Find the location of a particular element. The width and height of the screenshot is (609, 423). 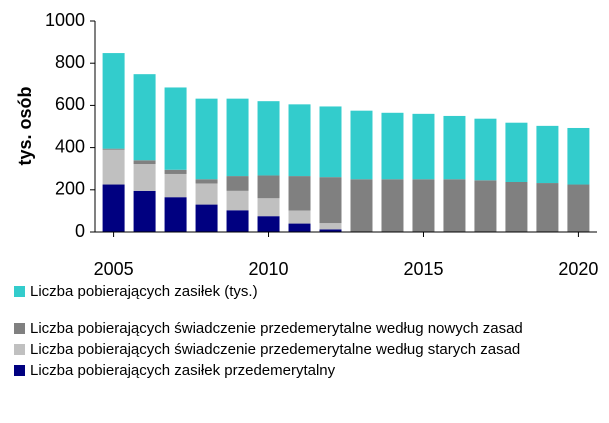

x-tick-label: 2005 is located at coordinates (114, 269).